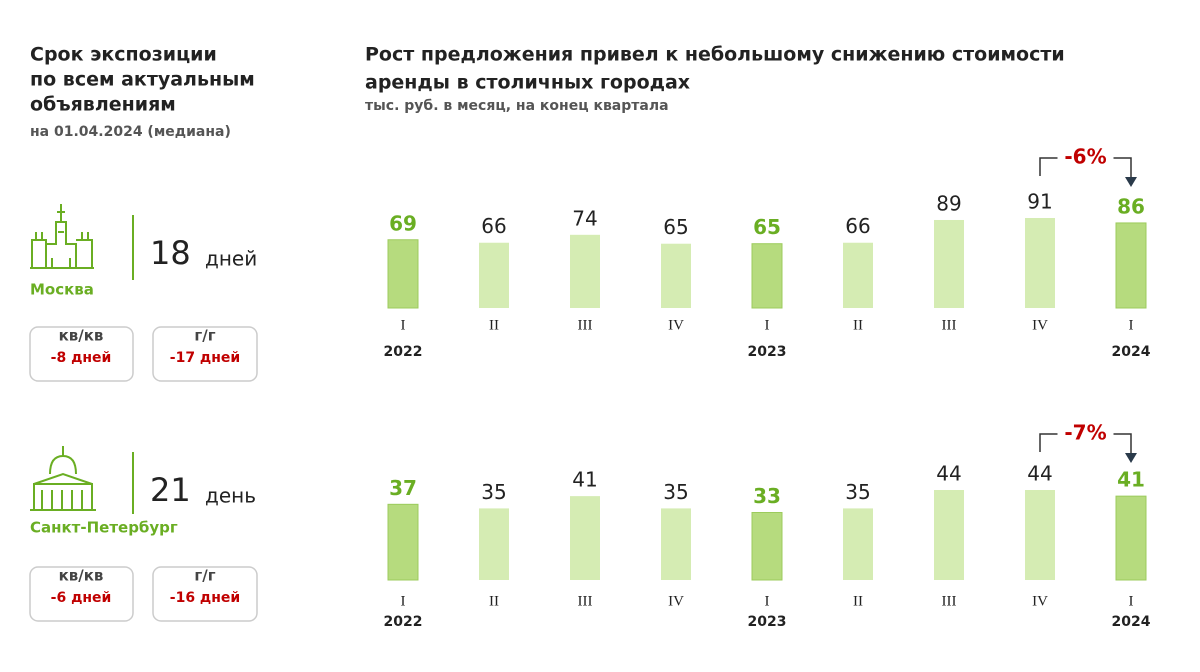  I want to click on annotation-text: -7%, so click(1085, 433).